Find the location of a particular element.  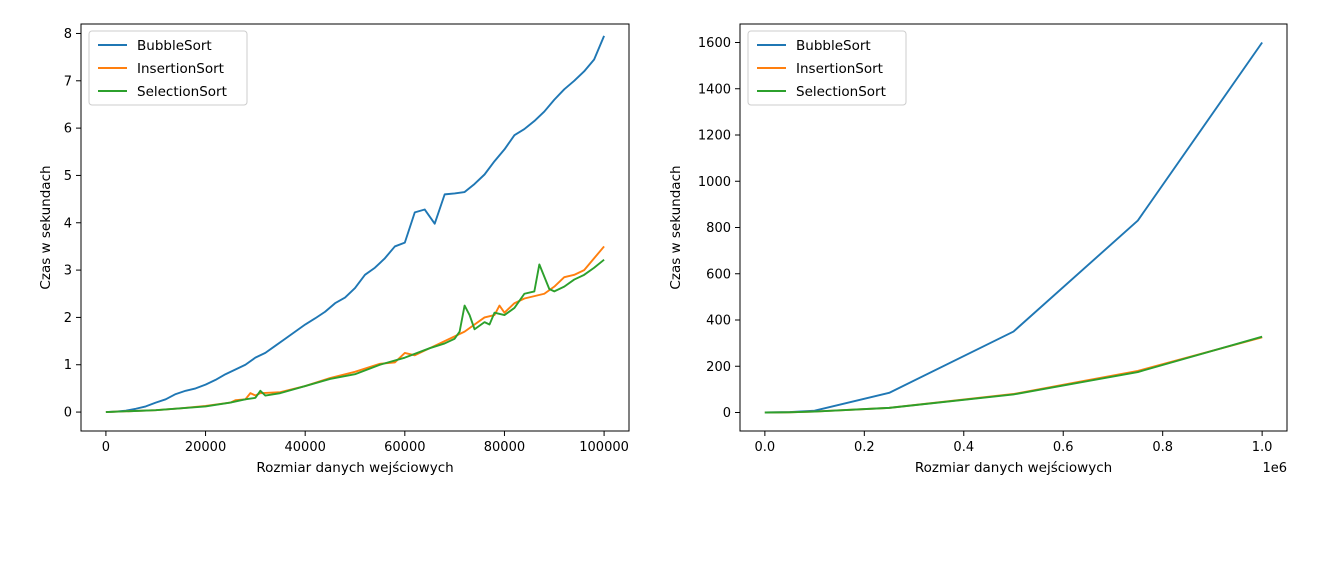

x-tick-label: 100000 is located at coordinates (604, 447).